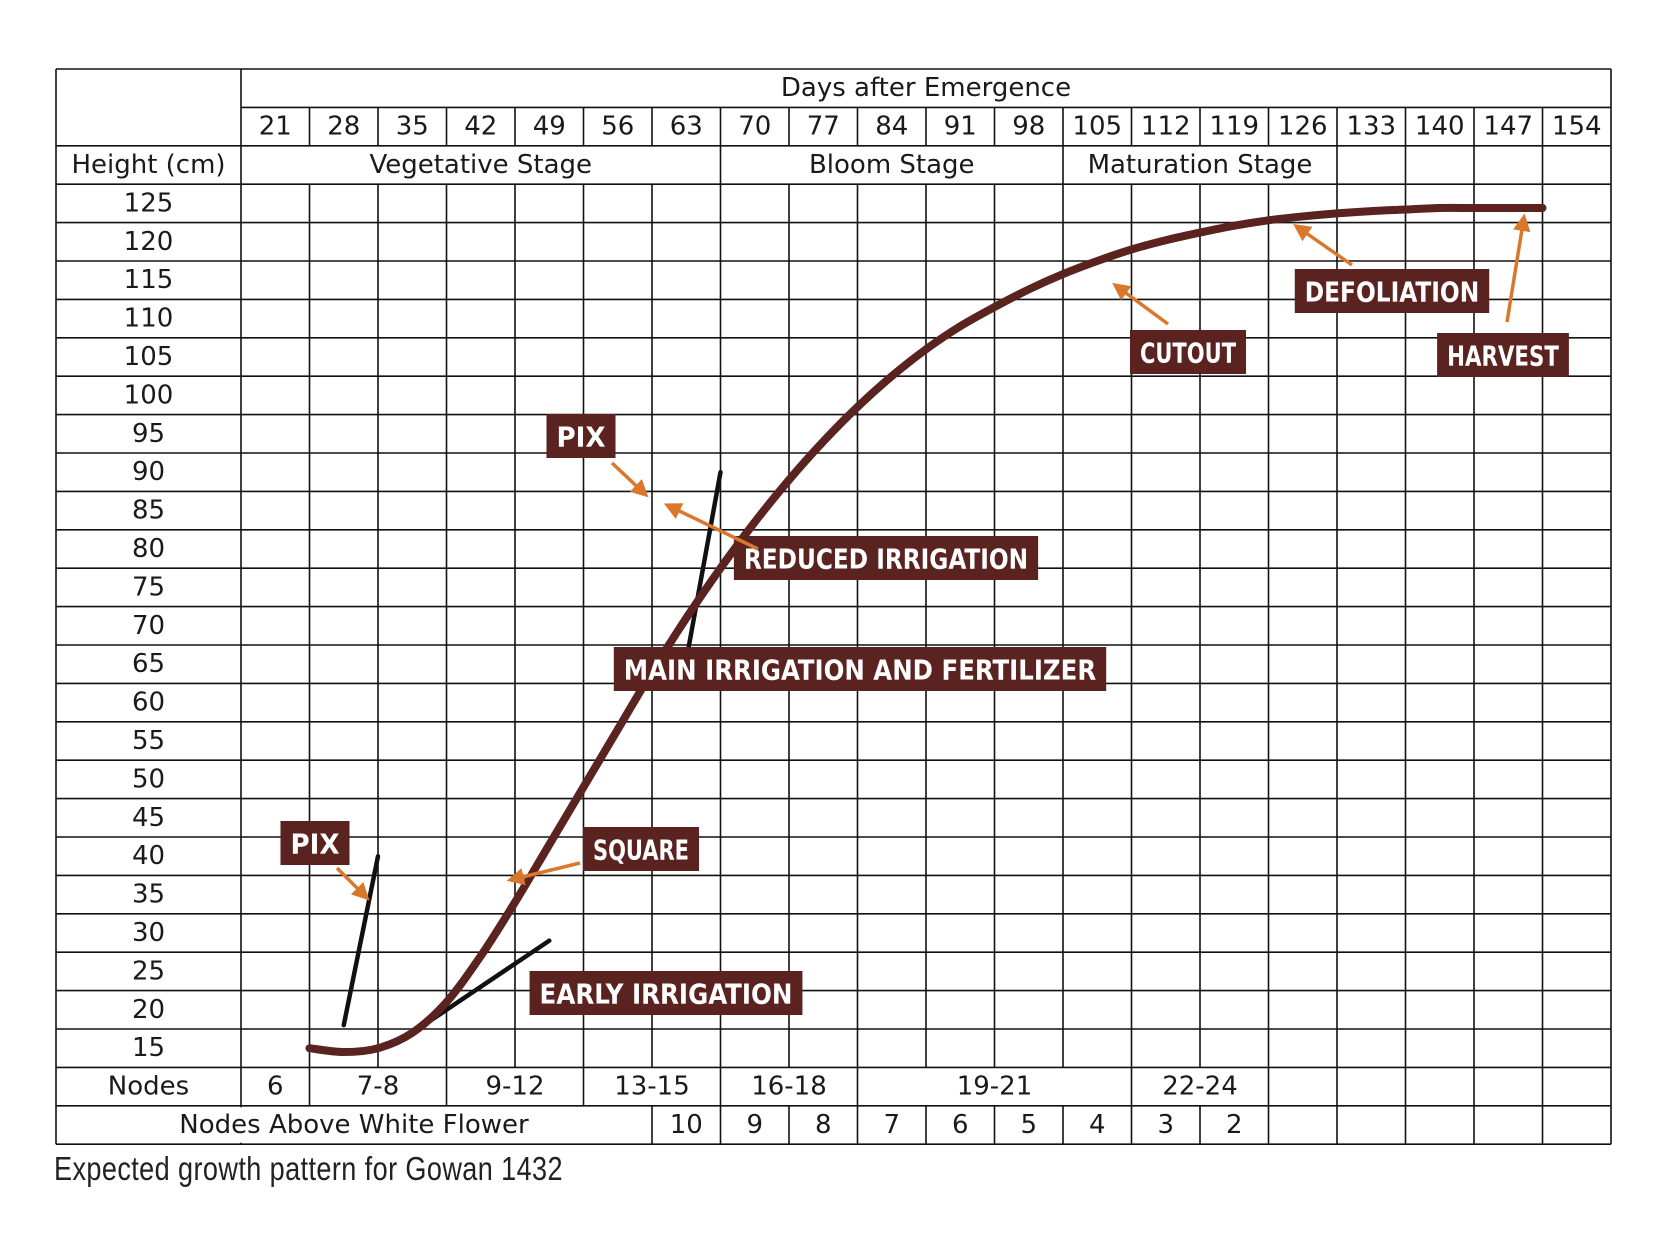  I want to click on height-tick-label: 55, so click(148, 741).